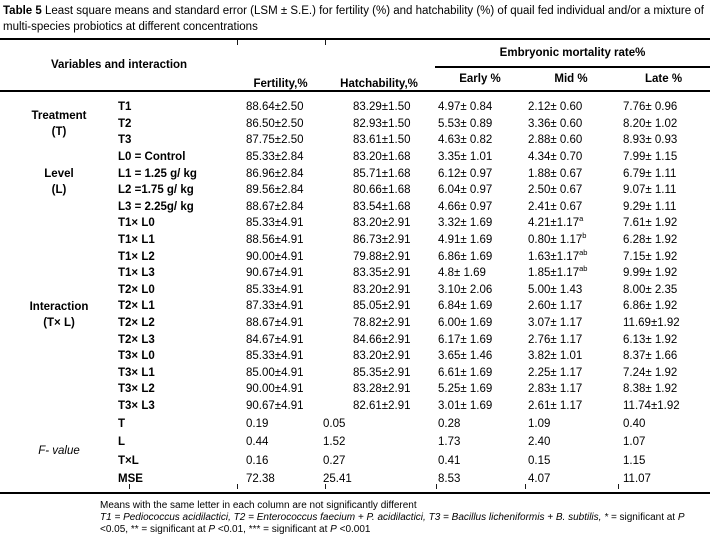  Describe the element at coordinates (449, 442) in the screenshot. I see `cell-early: 1.73` at that location.